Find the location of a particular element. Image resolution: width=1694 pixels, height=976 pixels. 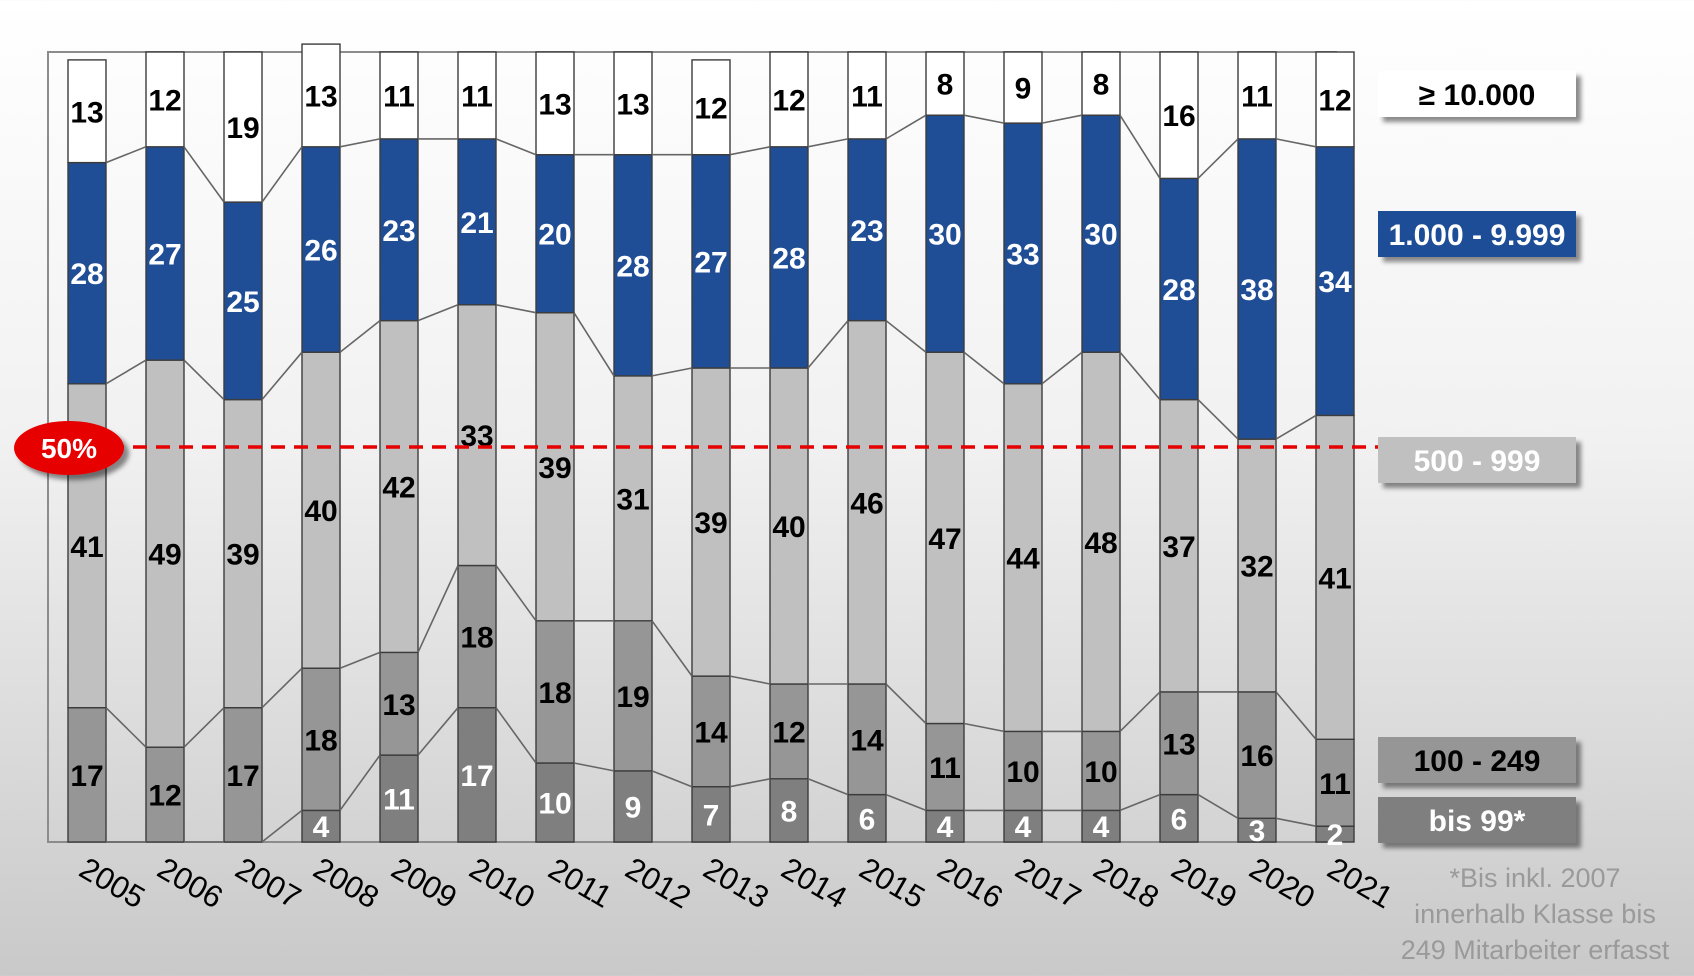

x-tick-2014: 2014 is located at coordinates (814, 883).